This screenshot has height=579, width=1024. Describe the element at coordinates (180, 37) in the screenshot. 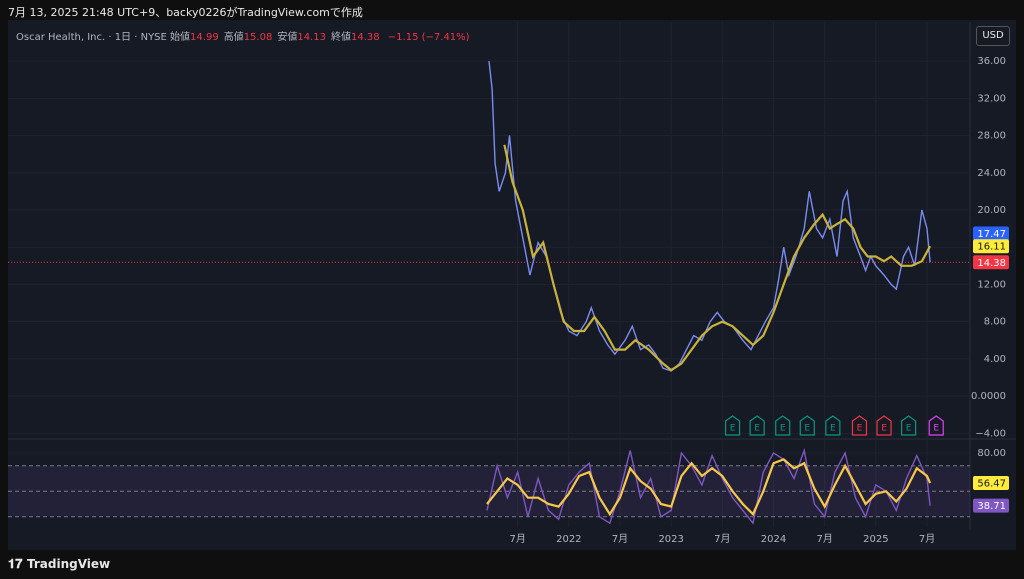

I see `ohlc-label: 始値` at that location.